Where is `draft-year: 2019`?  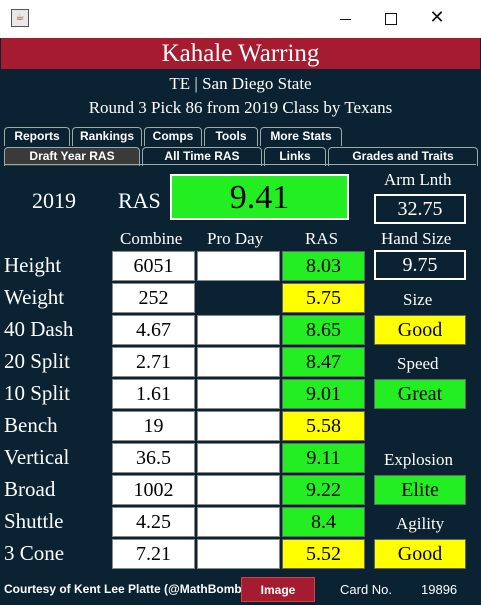
draft-year: 2019 is located at coordinates (54, 200).